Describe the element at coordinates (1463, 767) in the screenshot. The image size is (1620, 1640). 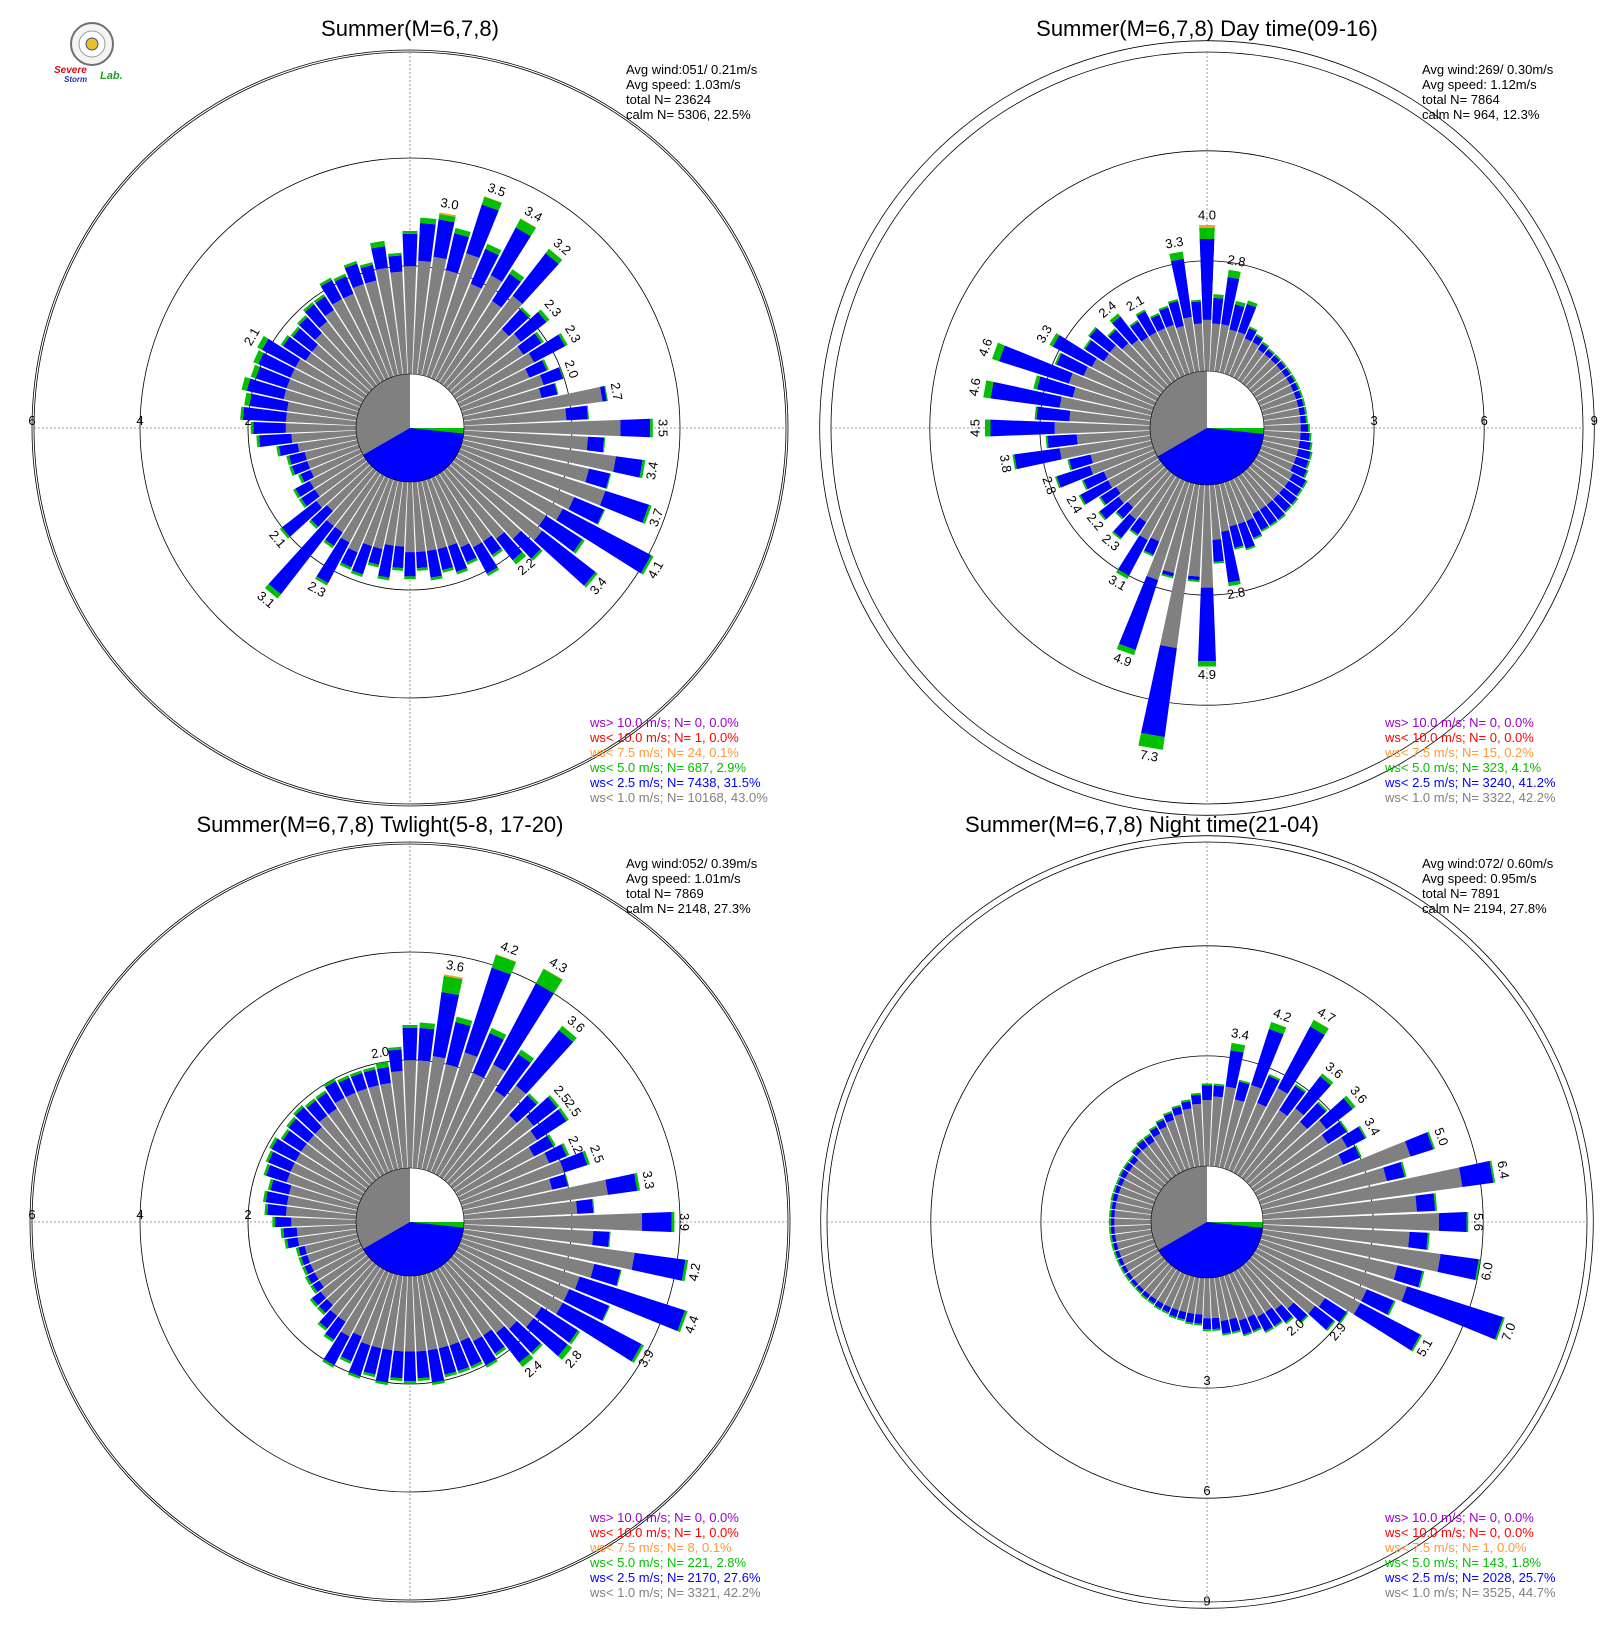
I see `legend-entry: ws< 5.0 m/s; N= 323, 4.1%` at that location.